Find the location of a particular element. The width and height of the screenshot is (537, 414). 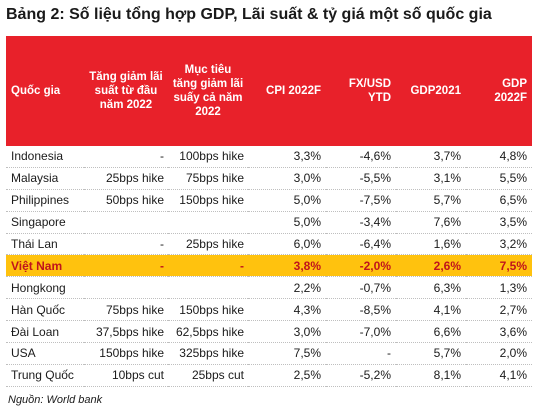

cell-cpi-2022f: 3,3% is located at coordinates (287, 157).